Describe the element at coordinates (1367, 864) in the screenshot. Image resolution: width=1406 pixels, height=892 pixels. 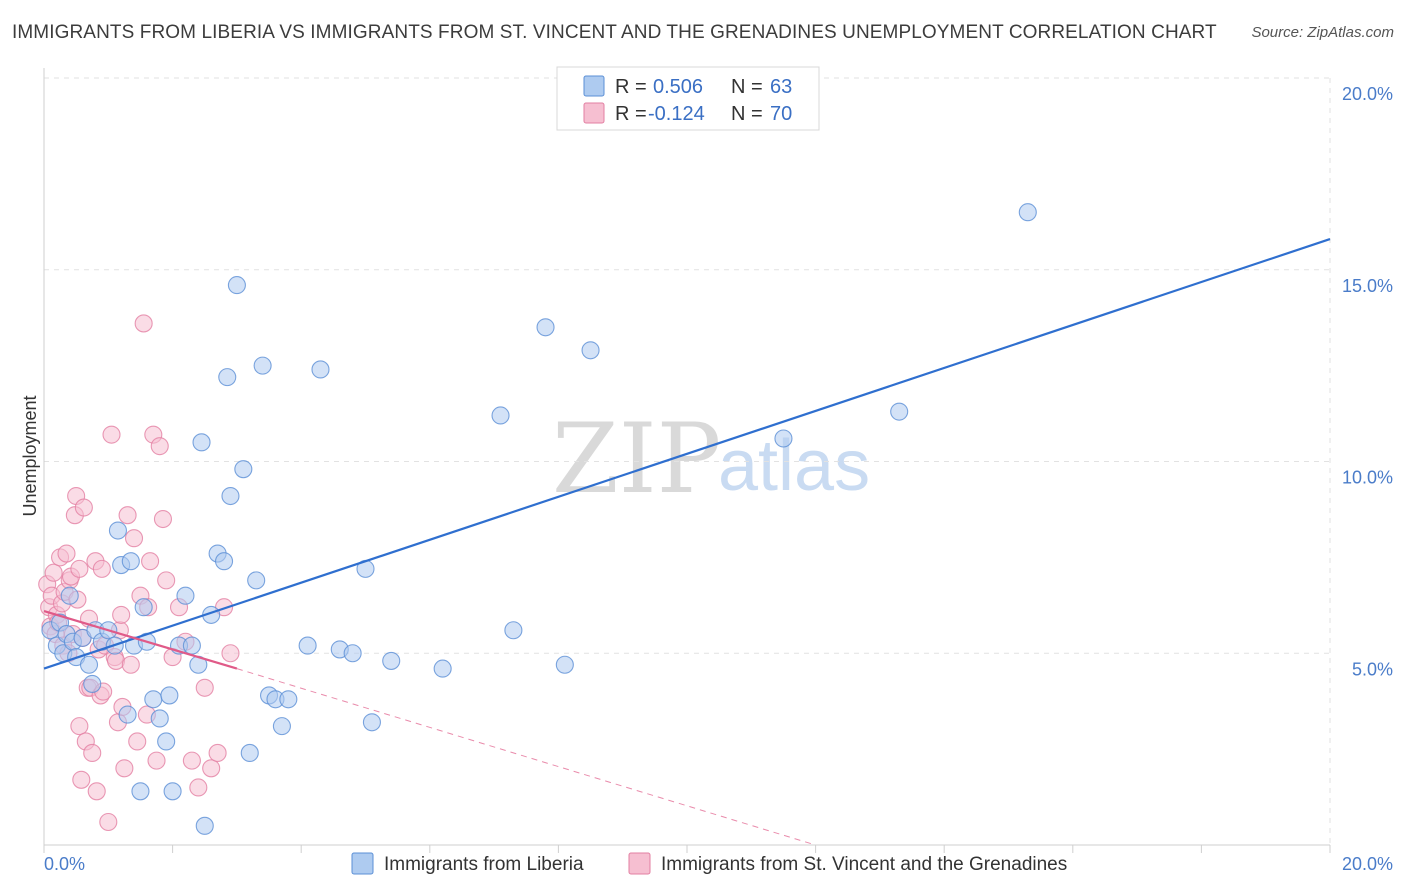
I see `x-tick-label-max: 20.0%` at that location.